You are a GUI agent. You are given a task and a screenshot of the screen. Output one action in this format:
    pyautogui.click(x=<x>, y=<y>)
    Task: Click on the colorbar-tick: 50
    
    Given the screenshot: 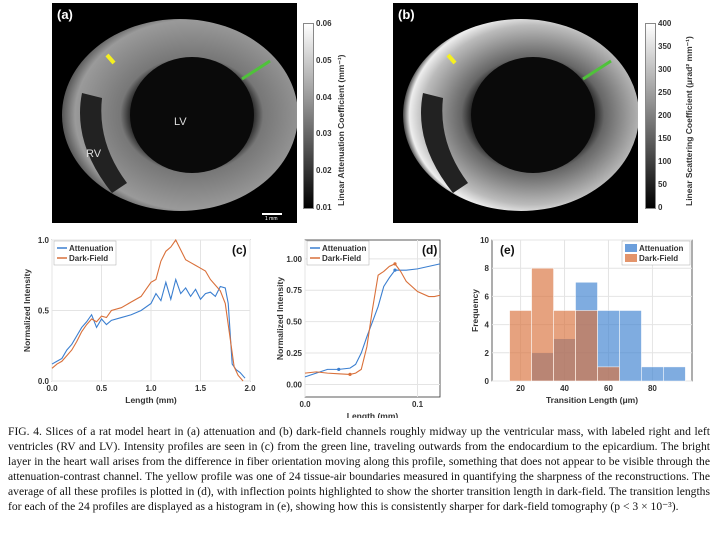 What is the action you would take?
    pyautogui.click(x=662, y=184)
    